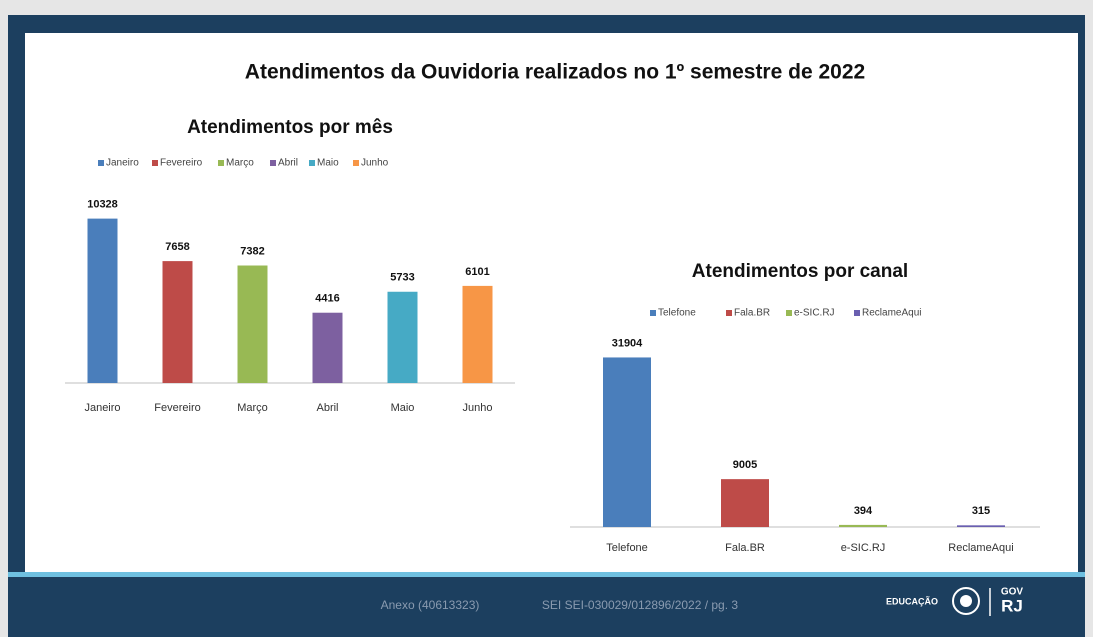  What do you see at coordinates (677, 313) in the screenshot?
I see `legend-label: Telefone` at bounding box center [677, 313].